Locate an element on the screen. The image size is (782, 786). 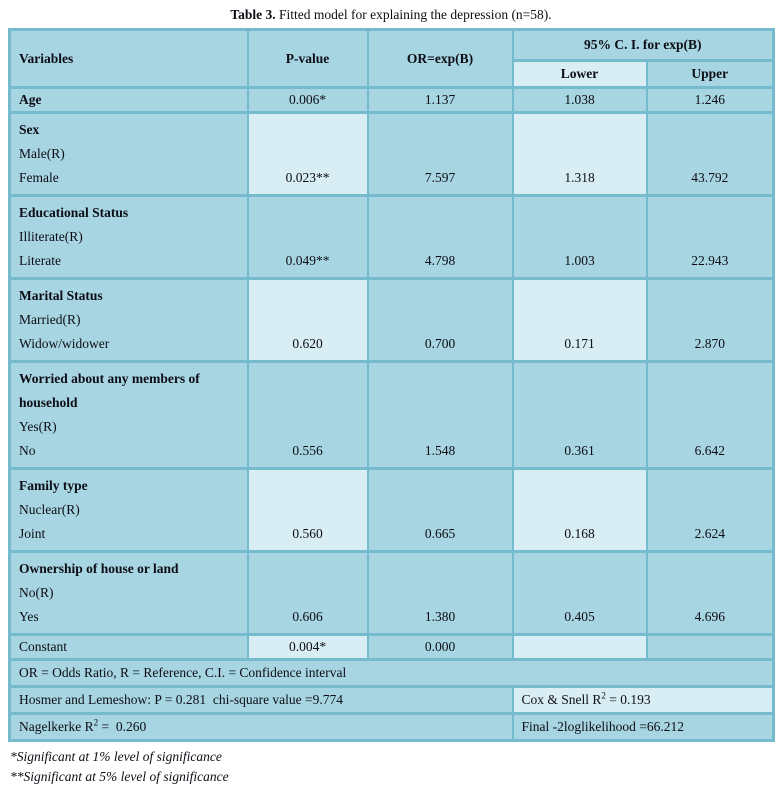
cell-lower: 1.038 is located at coordinates (579, 100).